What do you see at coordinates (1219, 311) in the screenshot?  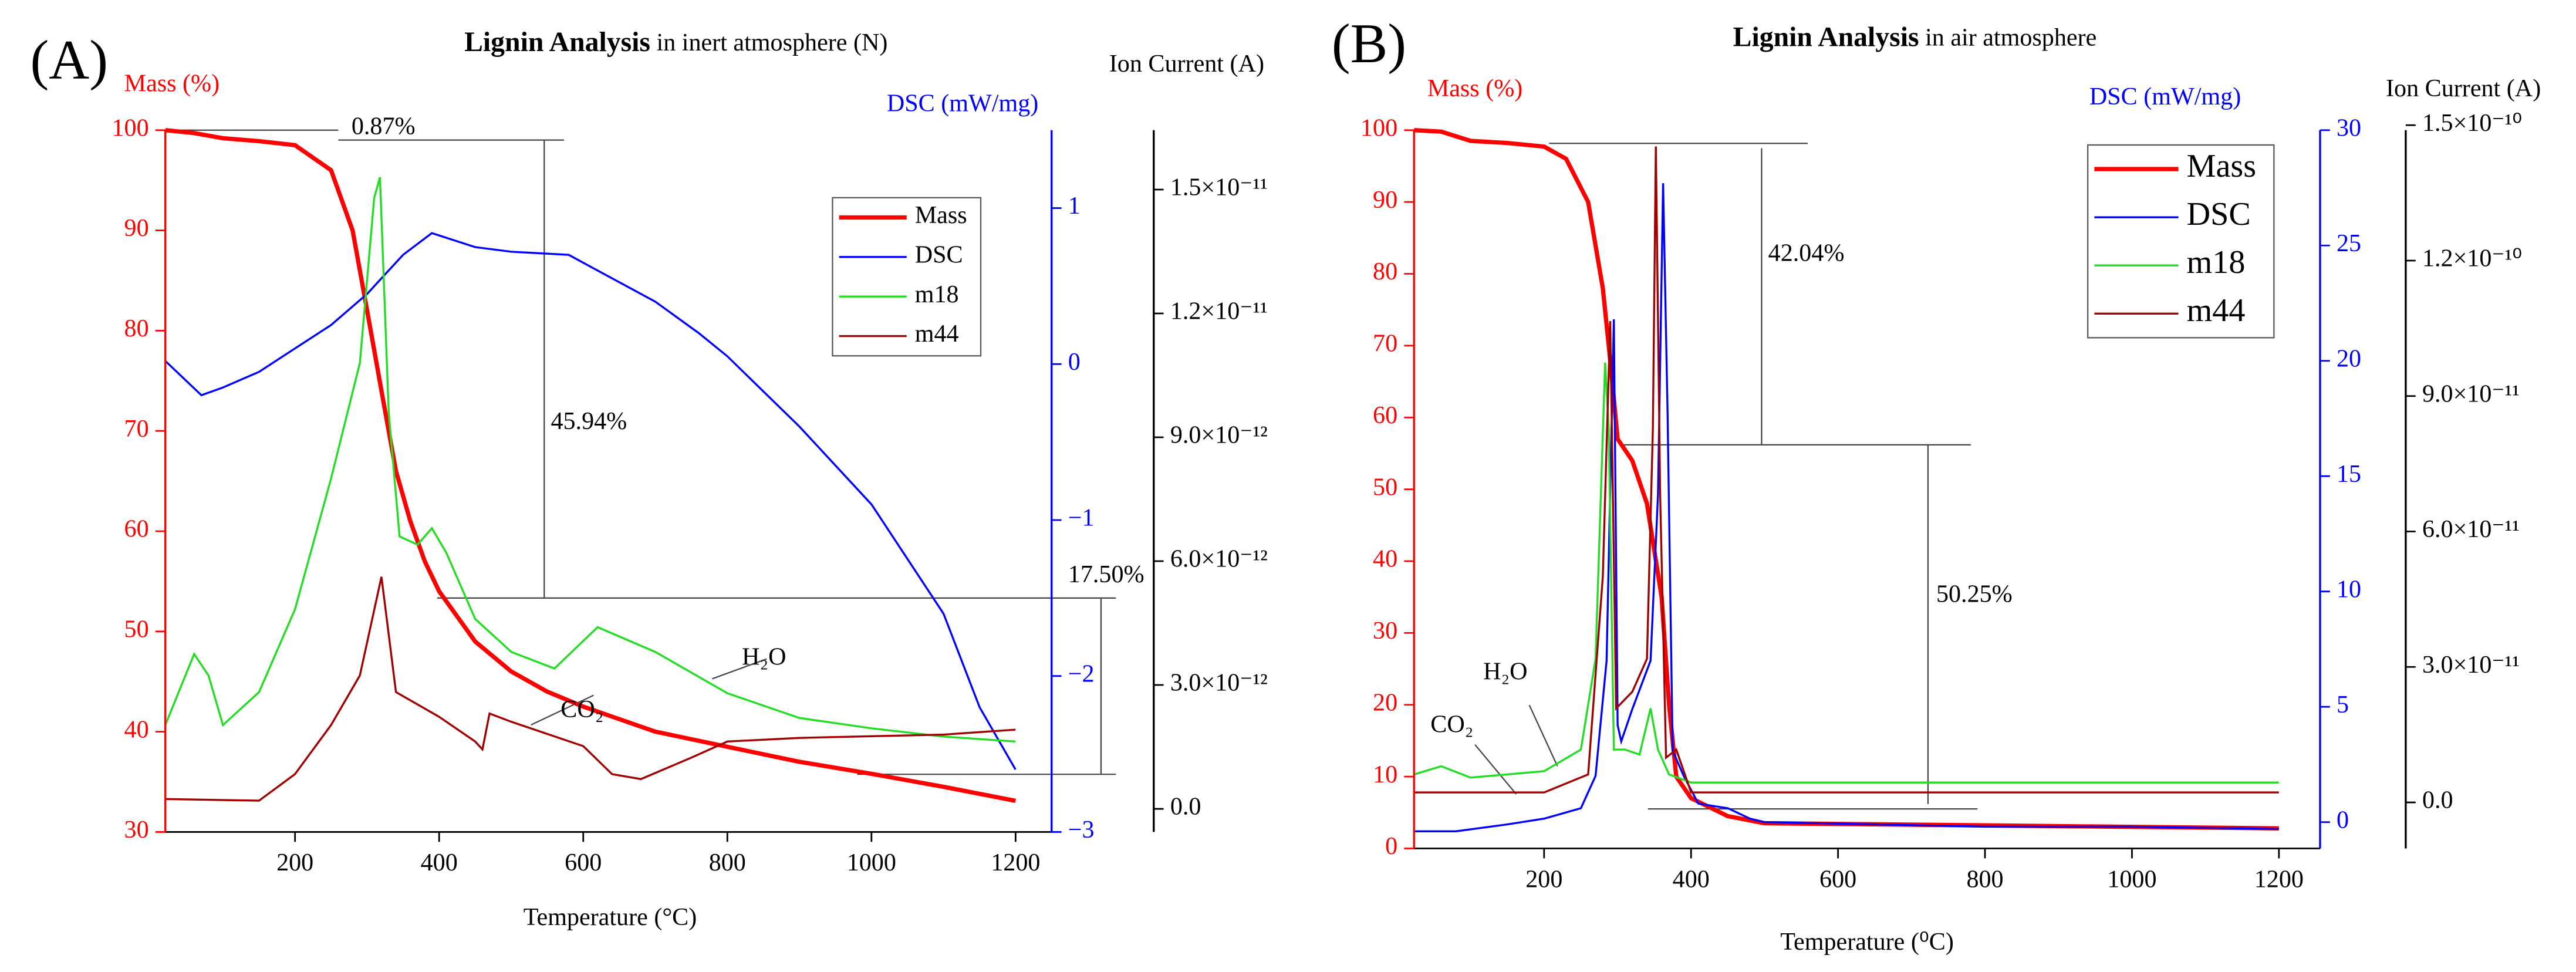 I see `y3-tick-label: 1.2×10⁻¹¹` at bounding box center [1219, 311].